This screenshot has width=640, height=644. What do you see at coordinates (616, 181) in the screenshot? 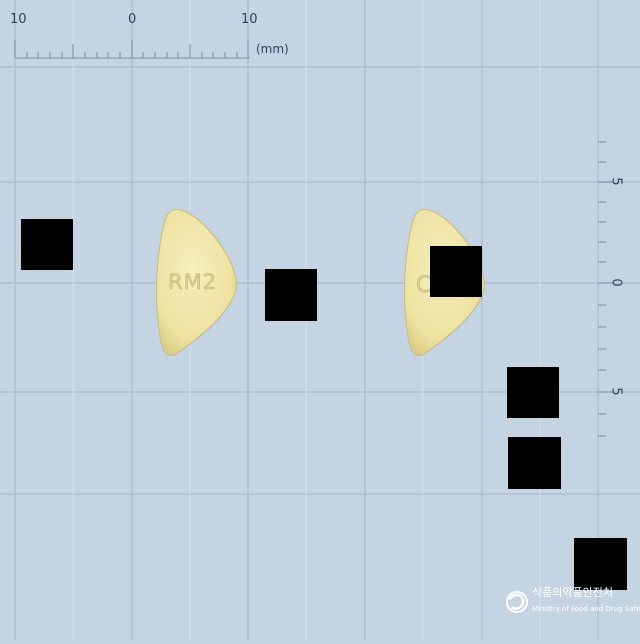
I see `ruler-side-label-top: 5` at bounding box center [616, 181].